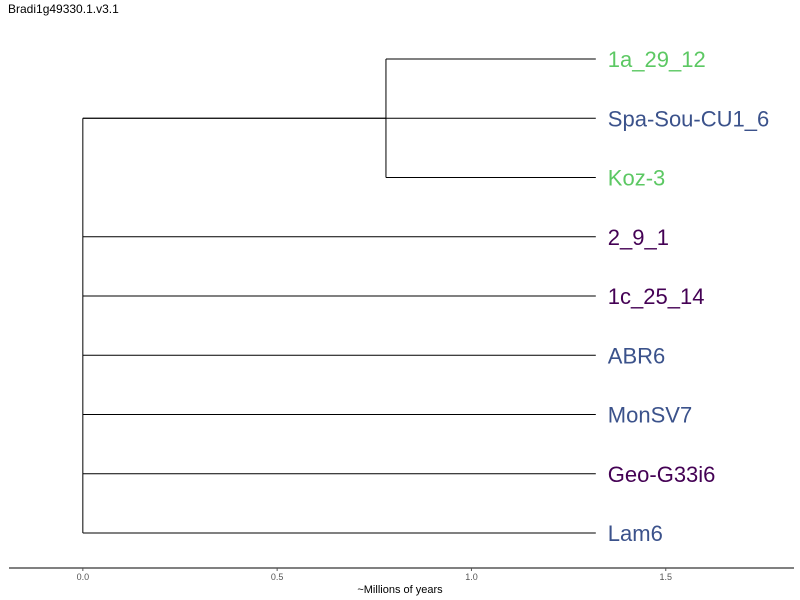 The width and height of the screenshot is (800, 600). I want to click on tip-label: 1a_29_12, so click(657, 59).